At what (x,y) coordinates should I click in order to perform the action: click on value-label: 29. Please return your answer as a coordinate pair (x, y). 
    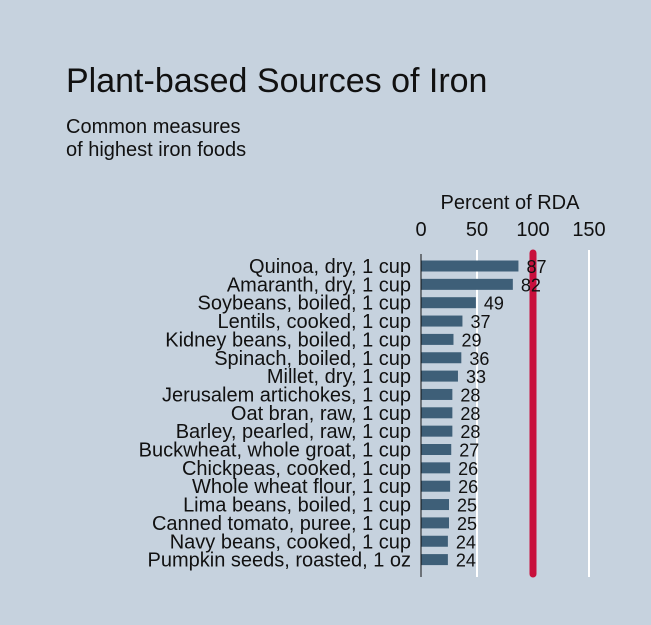
    Looking at the image, I should click on (471, 340).